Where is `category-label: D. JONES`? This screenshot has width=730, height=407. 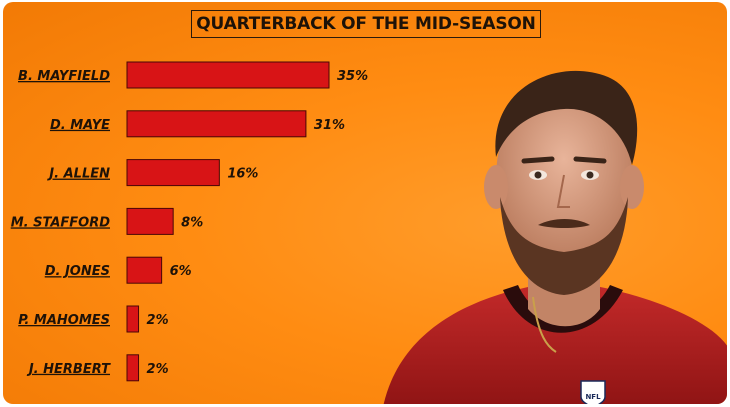 category-label: D. JONES is located at coordinates (77, 271).